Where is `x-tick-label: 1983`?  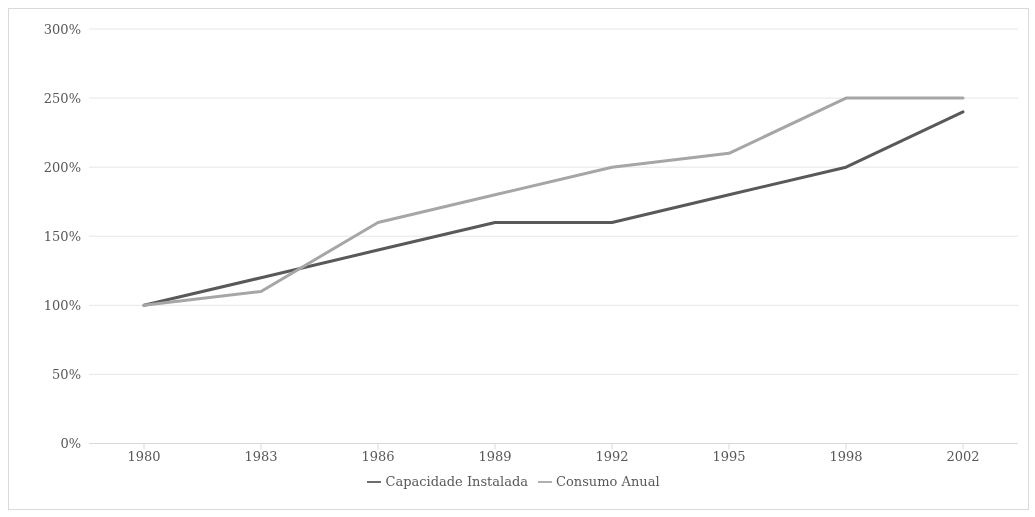
x-tick-label: 1983 is located at coordinates (261, 456).